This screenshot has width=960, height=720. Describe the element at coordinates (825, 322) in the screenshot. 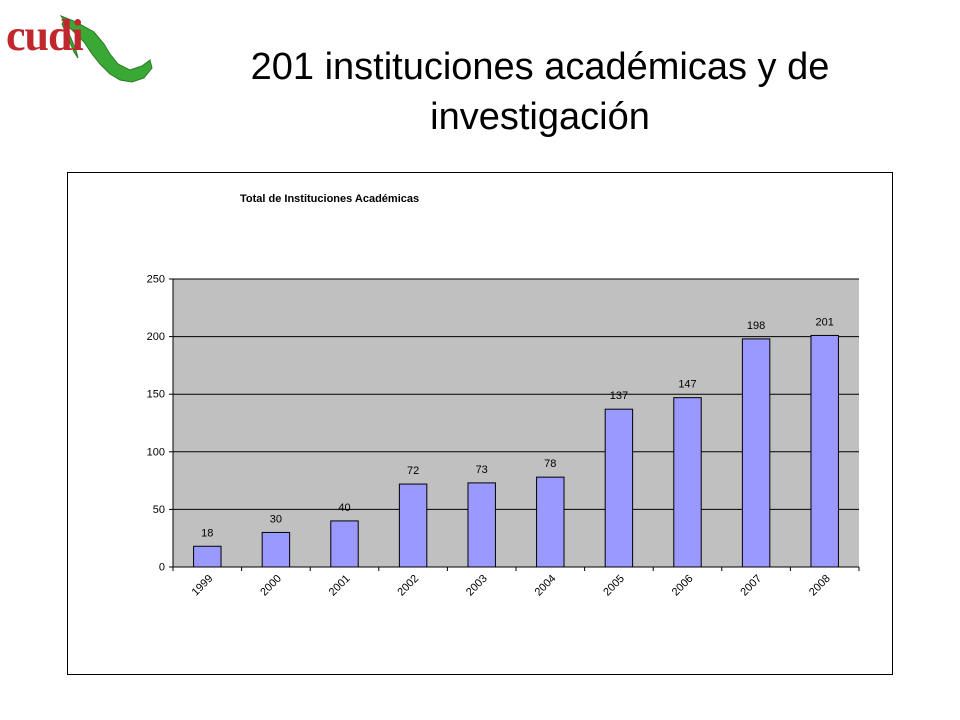

I see `data-label: 201` at that location.